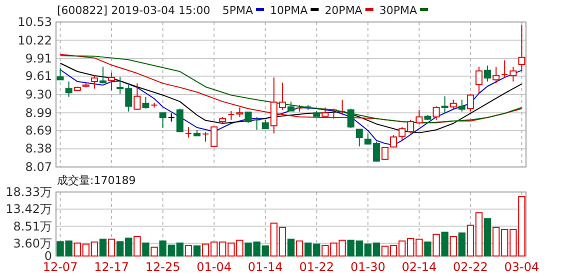 The image size is (578, 276). Describe the element at coordinates (38, 76) in the screenshot. I see `y-tick-label: 9.61` at that location.